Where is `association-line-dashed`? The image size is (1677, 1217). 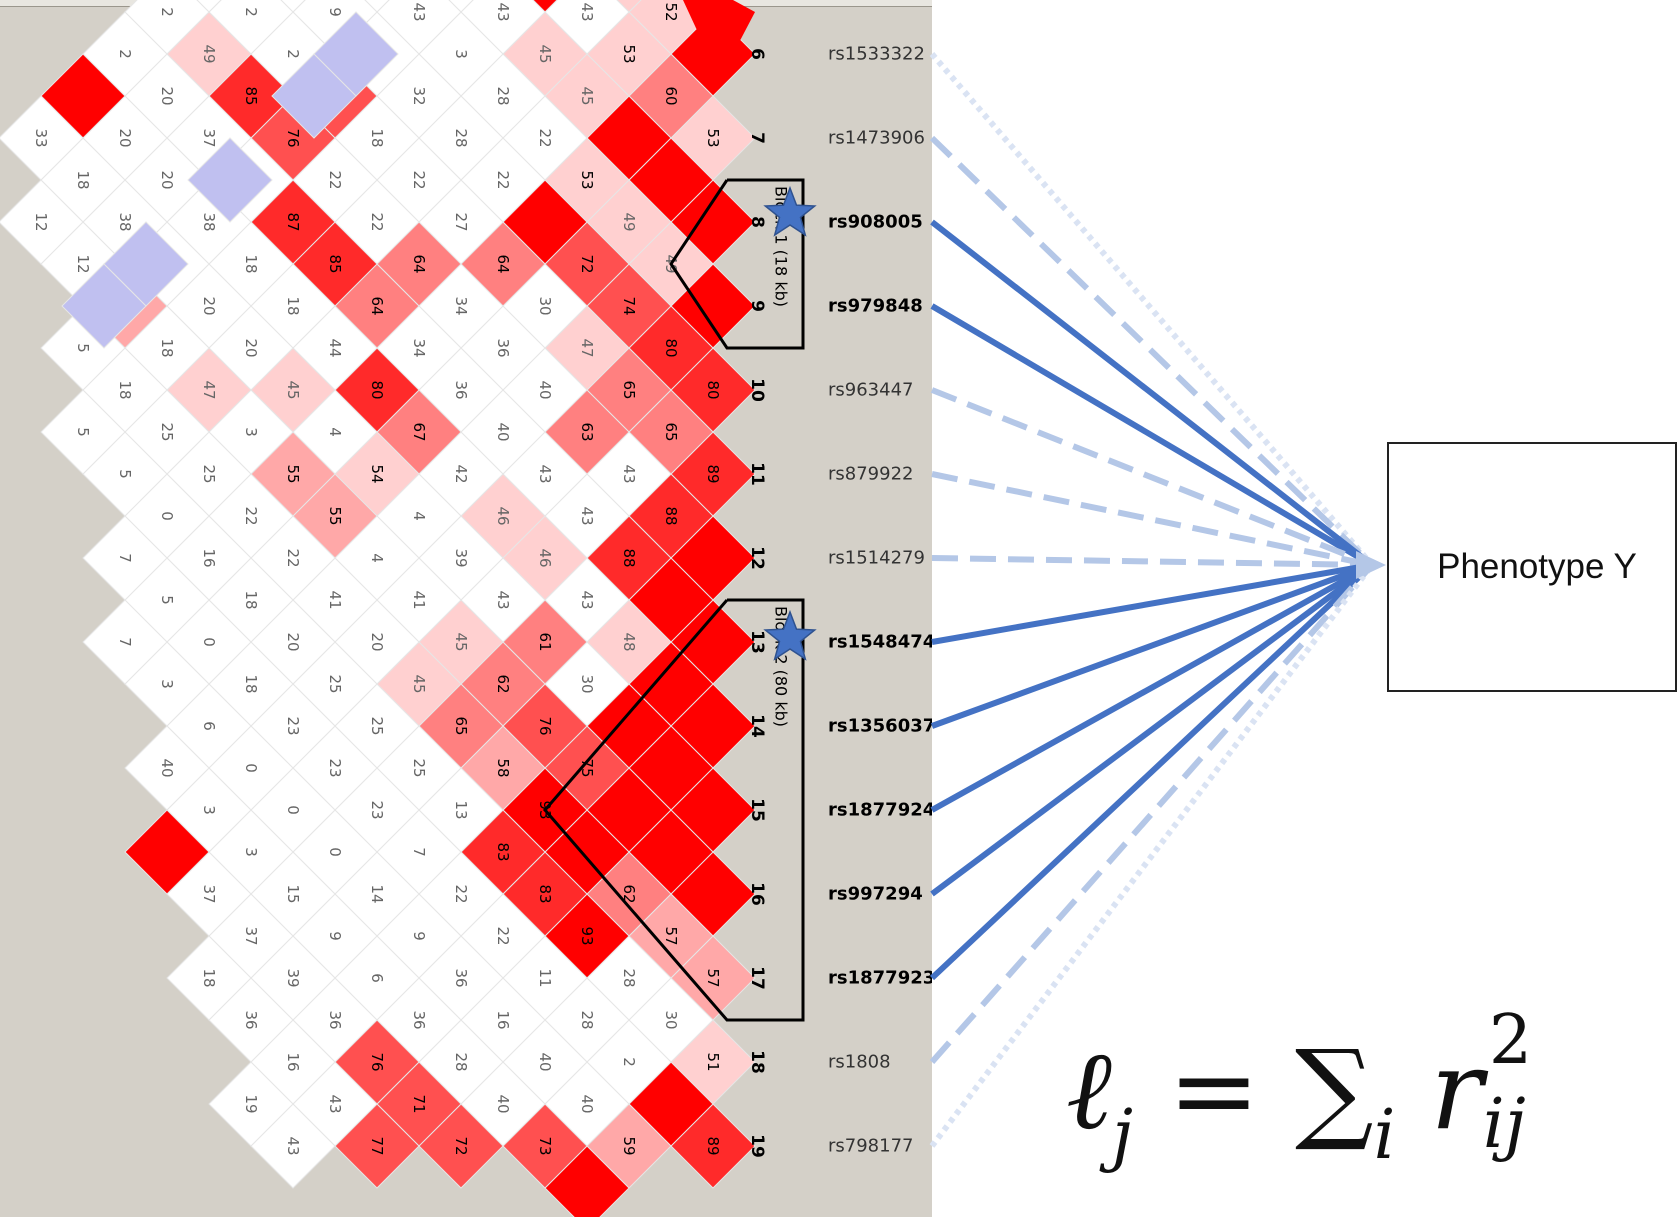 association-line-dashed is located at coordinates (1152, 519).